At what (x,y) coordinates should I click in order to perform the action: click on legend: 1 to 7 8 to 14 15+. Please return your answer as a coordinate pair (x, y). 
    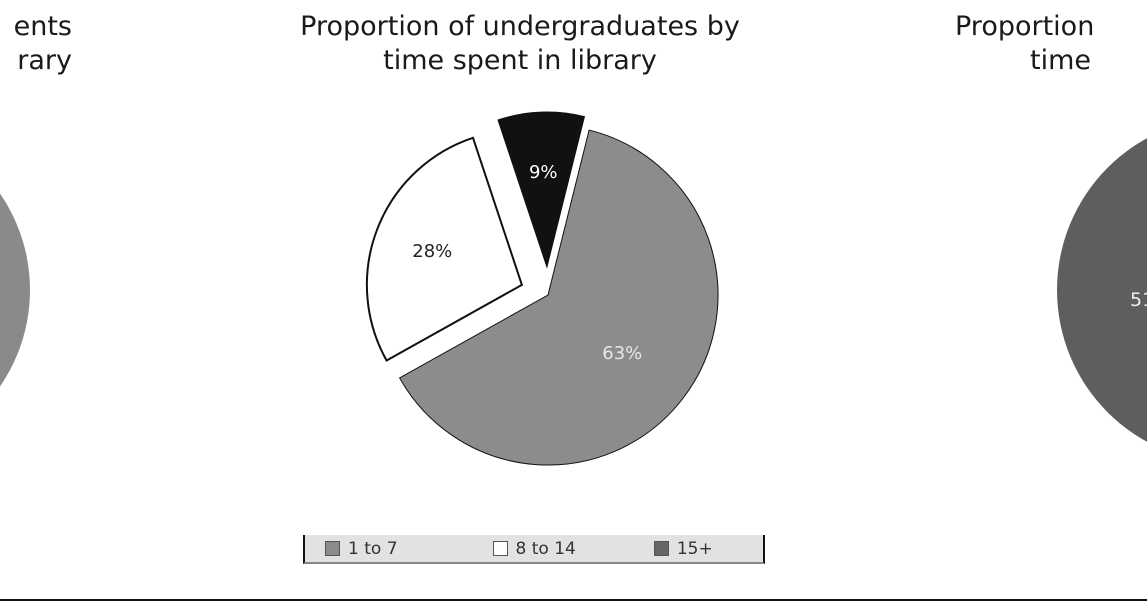
    Looking at the image, I should click on (534, 549).